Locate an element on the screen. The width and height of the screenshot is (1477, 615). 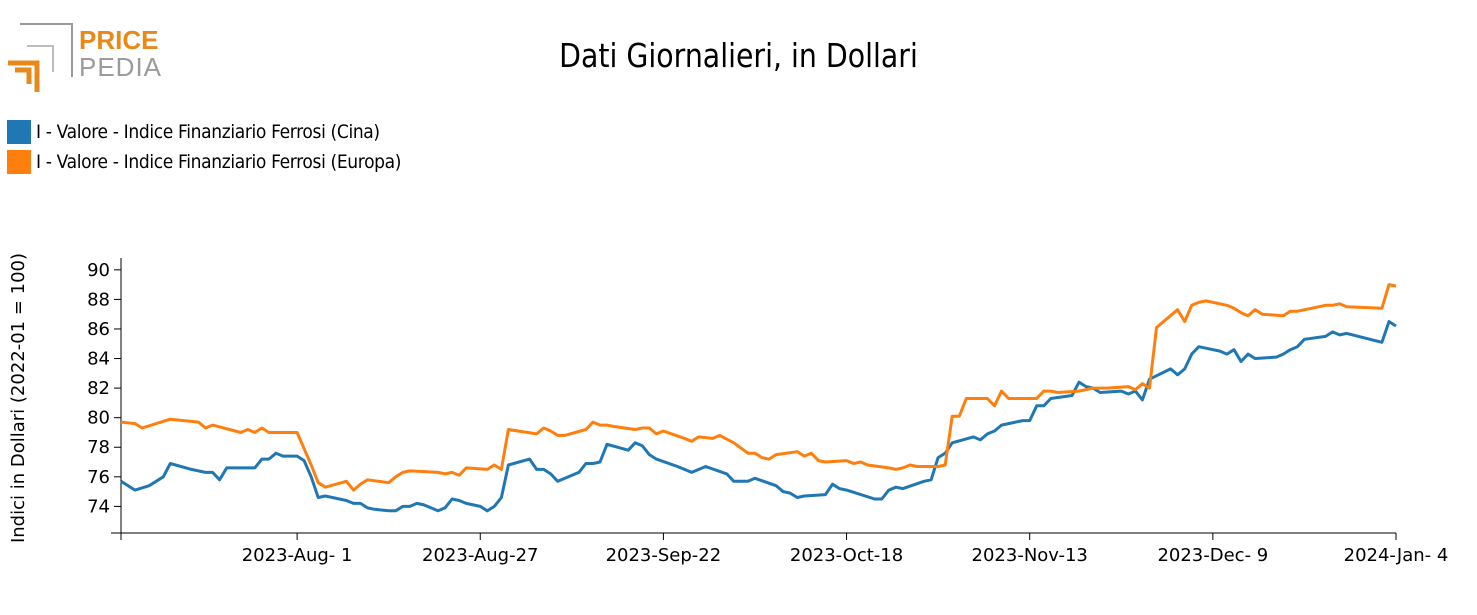
y-tick-label: 76 is located at coordinates (98, 477).